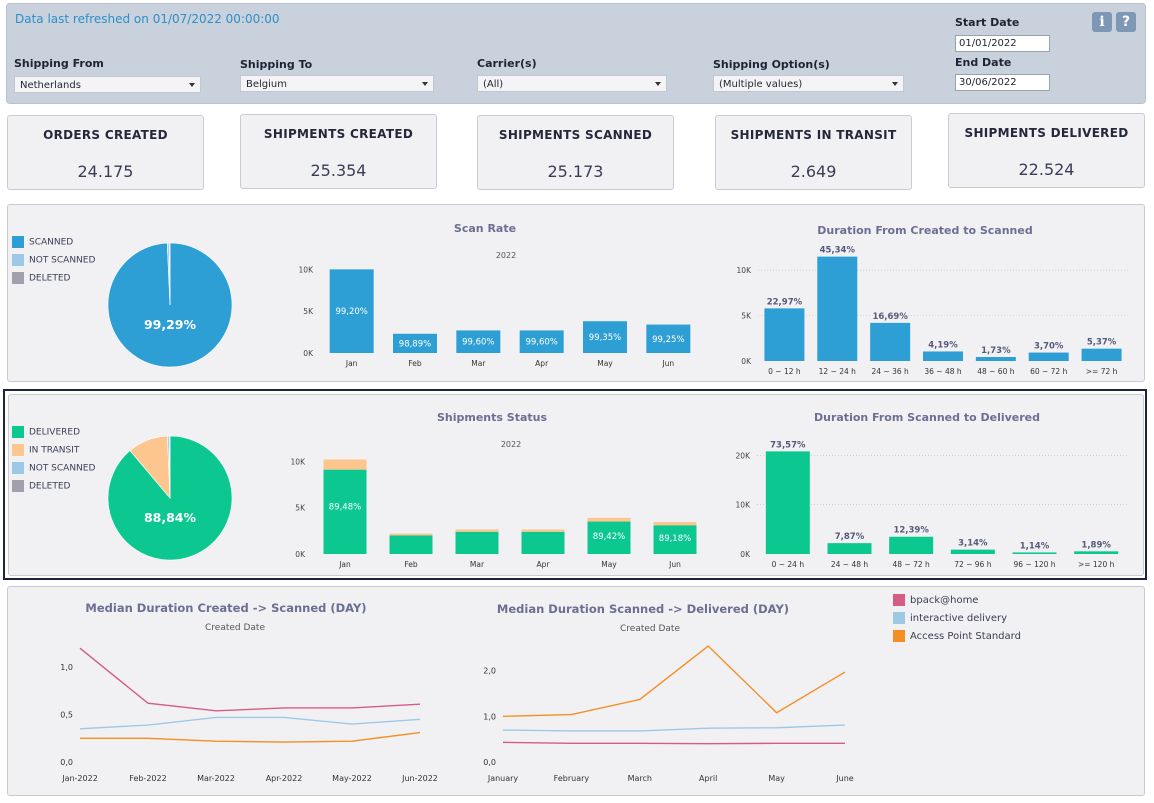 The image size is (1154, 803). Describe the element at coordinates (1126, 22) in the screenshot. I see `help-icon: ?` at that location.